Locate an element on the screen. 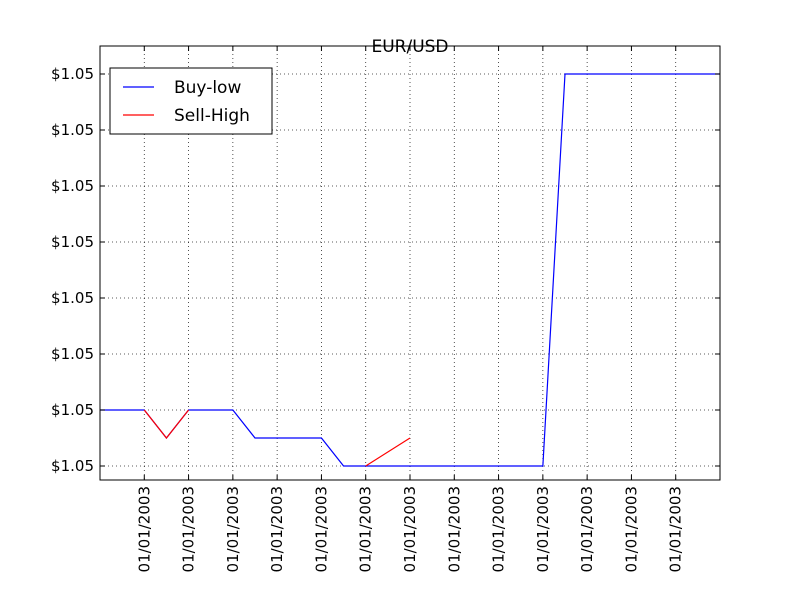 This screenshot has width=800, height=600. legend: Buy-low Sell-High is located at coordinates (191, 101).